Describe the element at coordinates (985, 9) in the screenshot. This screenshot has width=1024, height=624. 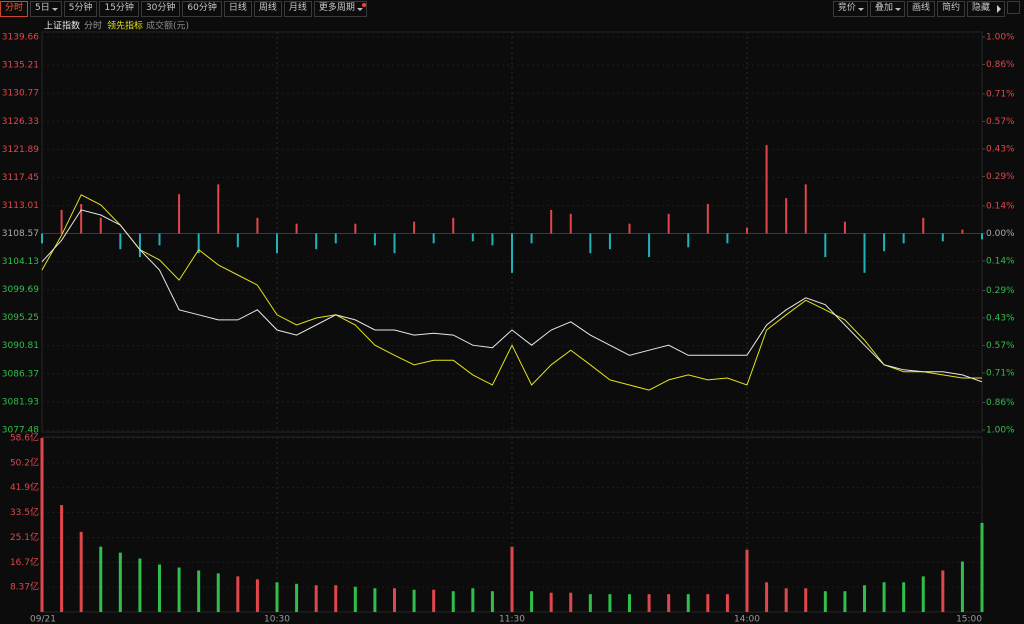
I see `toolbar-button: 隐藏` at that location.